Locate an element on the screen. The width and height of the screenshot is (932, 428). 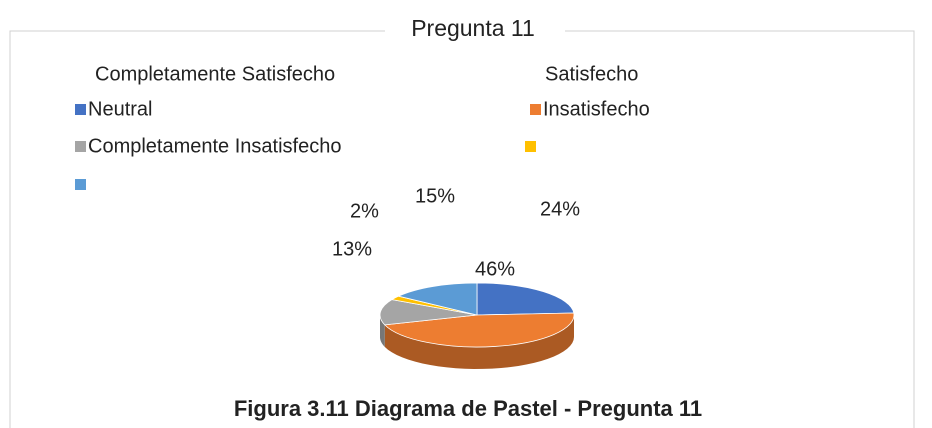
chart-title: Pregunta 11 is located at coordinates (473, 28).